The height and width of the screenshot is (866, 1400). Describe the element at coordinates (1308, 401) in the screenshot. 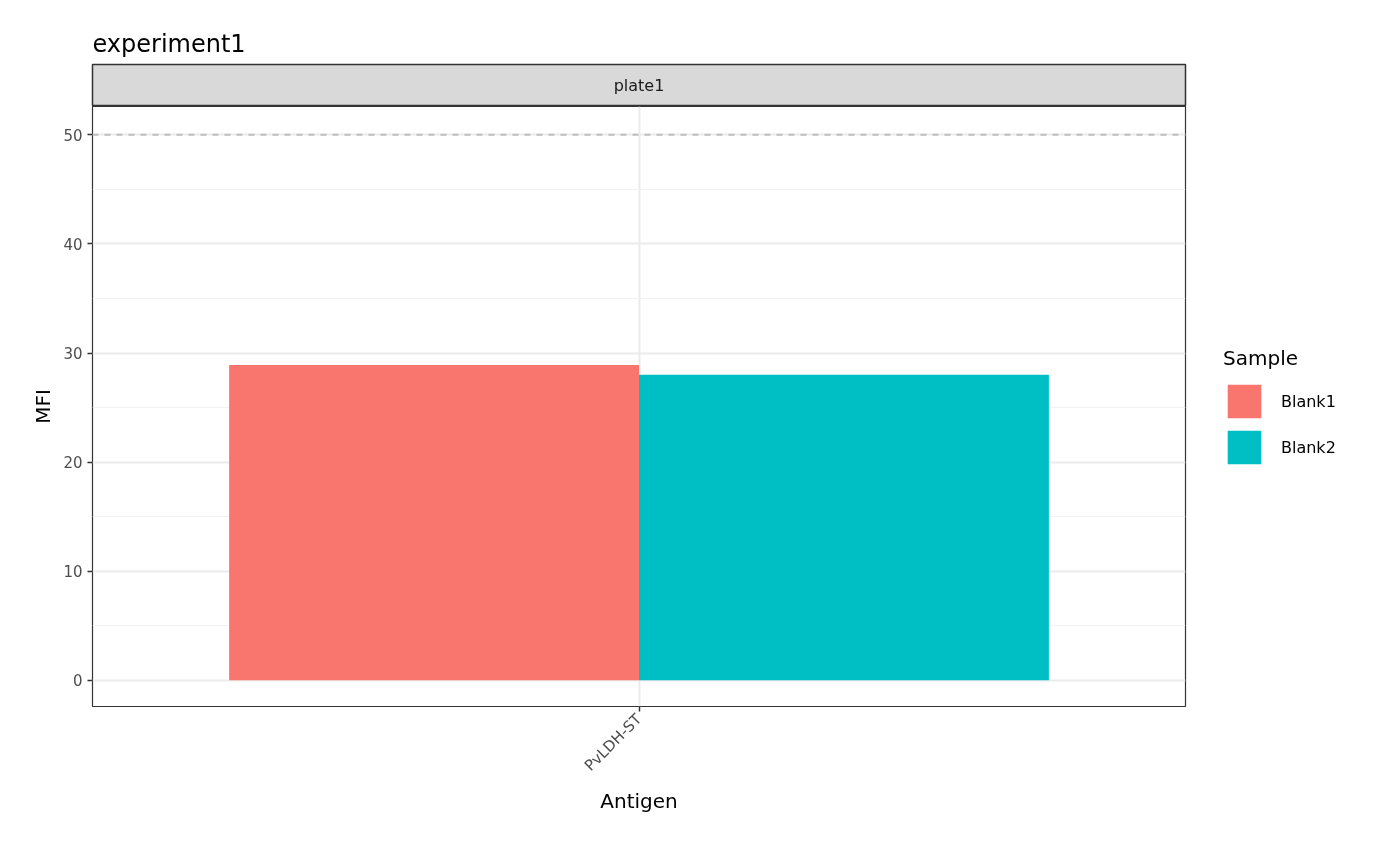

I see `legend-label: Blank1` at that location.